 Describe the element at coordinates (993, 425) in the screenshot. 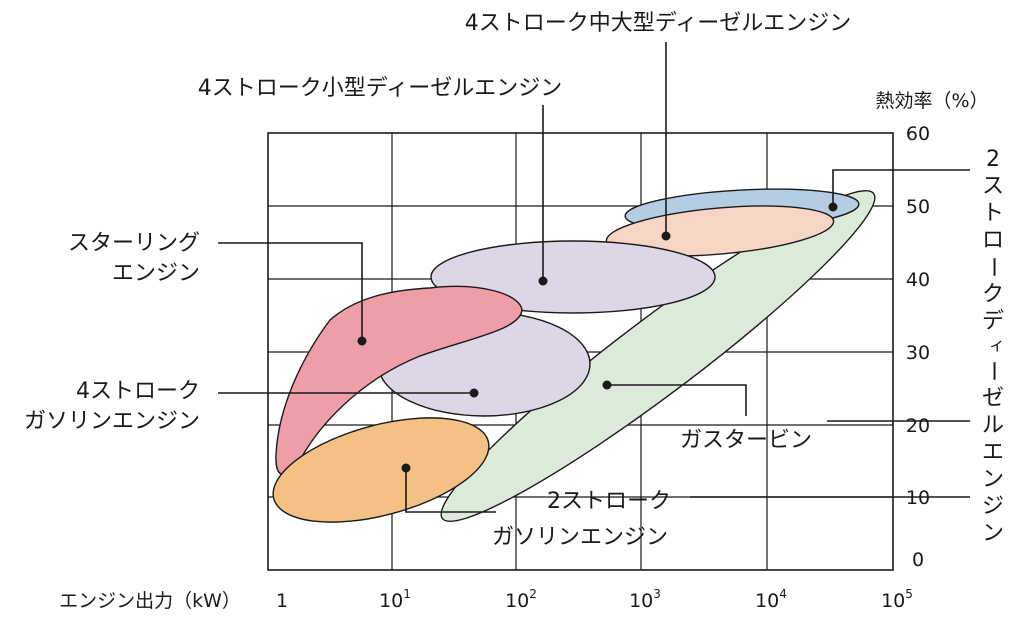

I see `label-two-stroke-diesel-char: ル` at that location.